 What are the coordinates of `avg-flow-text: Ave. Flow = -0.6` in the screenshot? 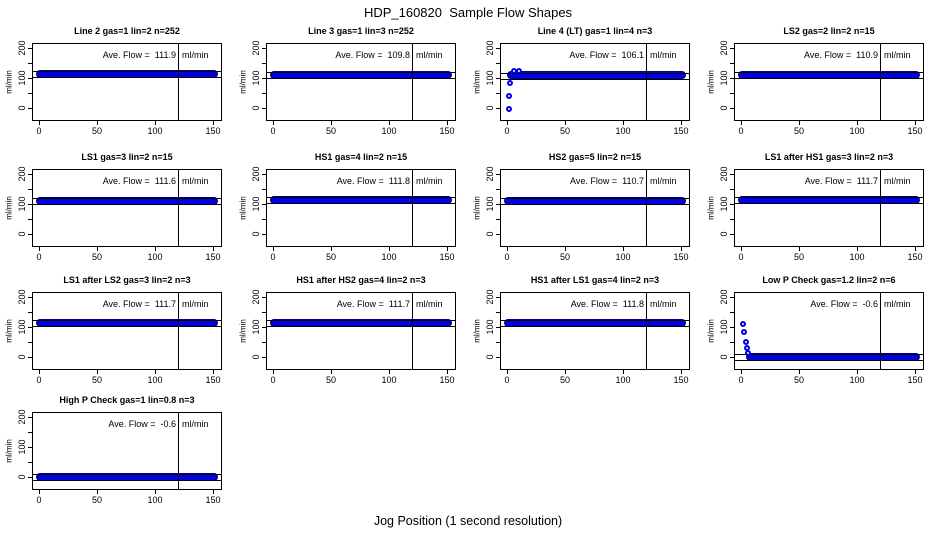 It's located at (142, 424).